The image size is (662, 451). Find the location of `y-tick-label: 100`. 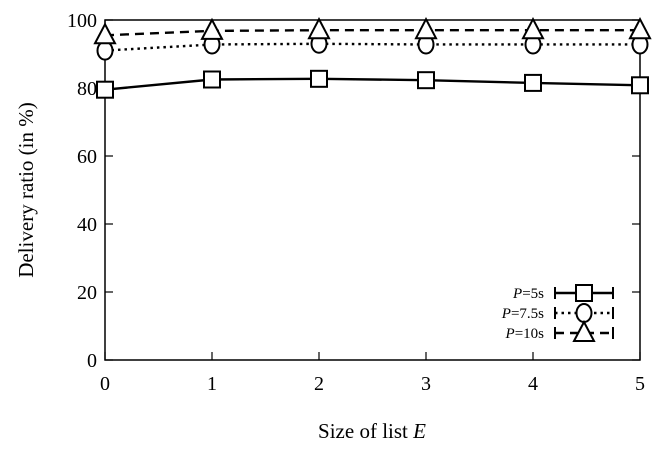

y-tick-label: 100 is located at coordinates (82, 21).